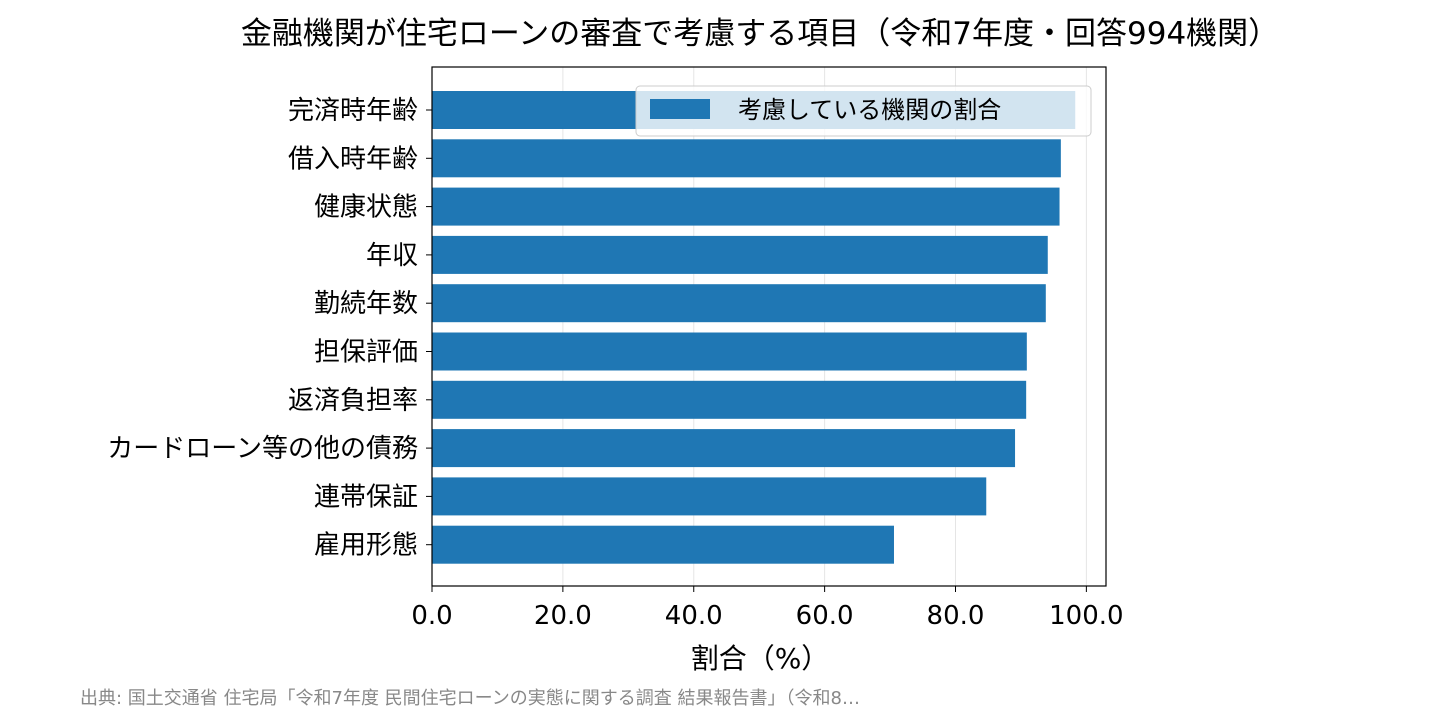  What do you see at coordinates (366, 304) in the screenshot?
I see `y-tick-label: 勤続年数` at bounding box center [366, 304].